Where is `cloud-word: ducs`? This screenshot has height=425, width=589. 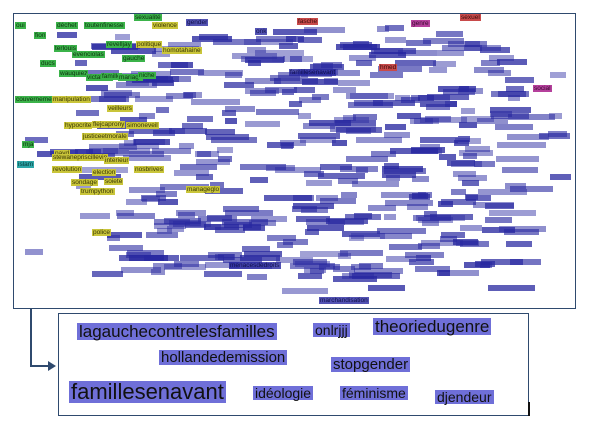 cloud-word: ducs is located at coordinates (48, 63).